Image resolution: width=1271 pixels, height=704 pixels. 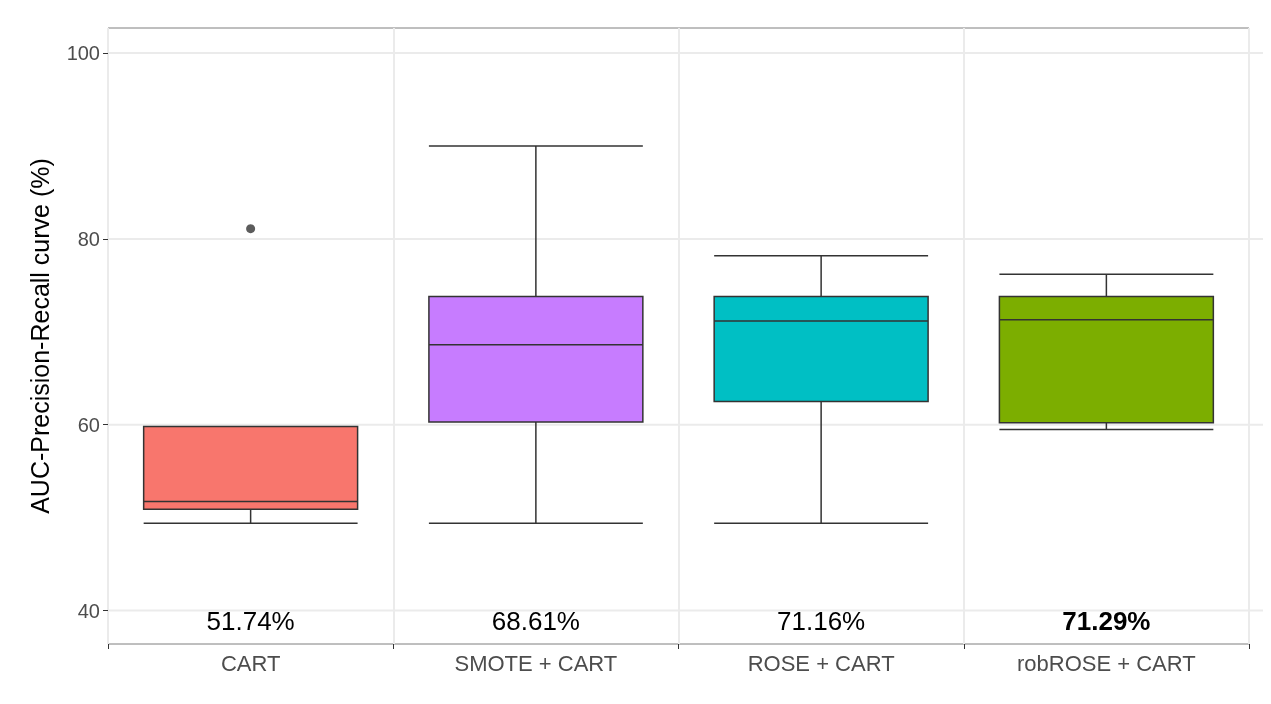 What do you see at coordinates (821, 663) in the screenshot?
I see `x-tick-label: ROSE + CART` at bounding box center [821, 663].